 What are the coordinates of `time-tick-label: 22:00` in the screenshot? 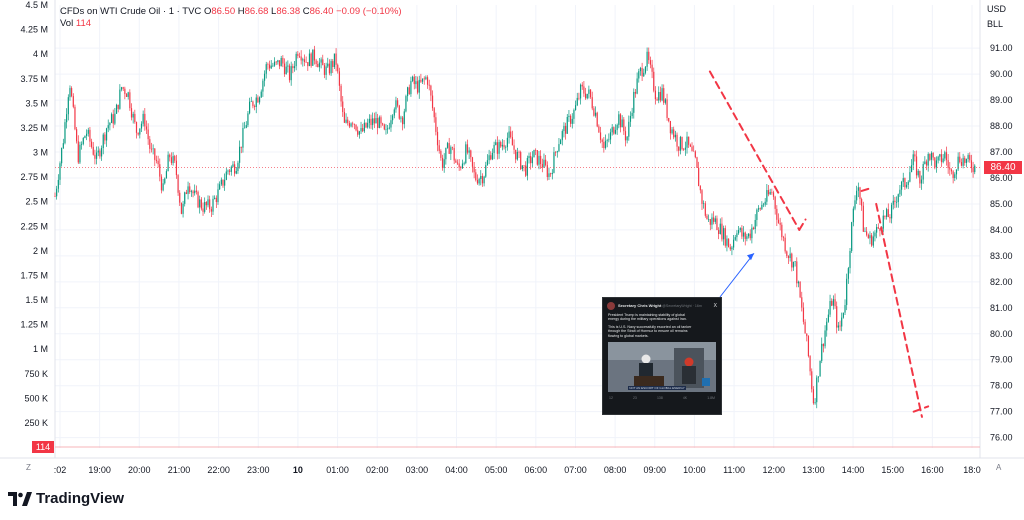 It's located at (218, 470).